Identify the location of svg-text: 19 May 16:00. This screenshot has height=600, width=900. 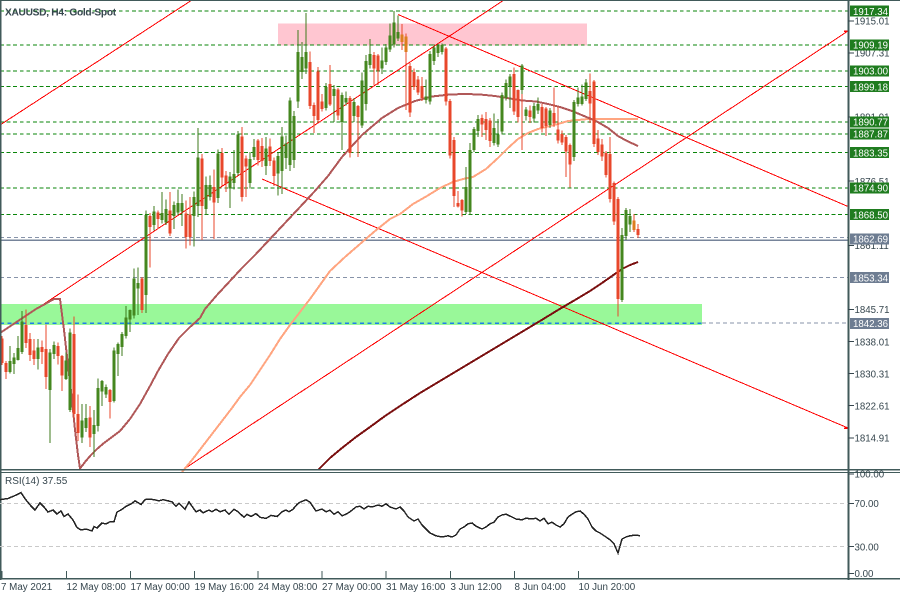
(225, 587).